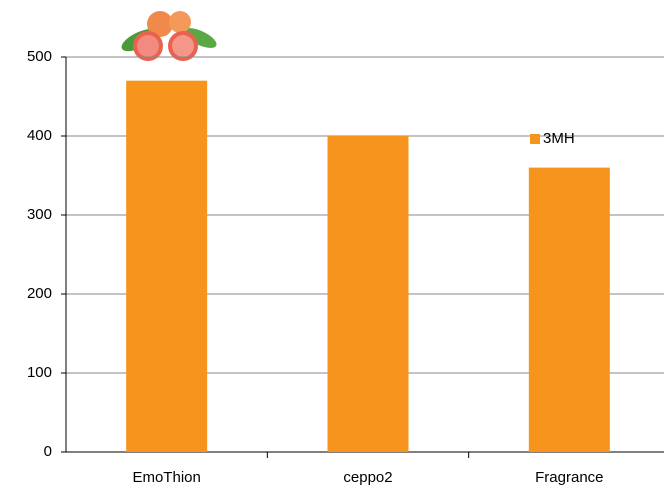 The height and width of the screenshot is (486, 664). I want to click on y-tick-label: 400, so click(39, 135).